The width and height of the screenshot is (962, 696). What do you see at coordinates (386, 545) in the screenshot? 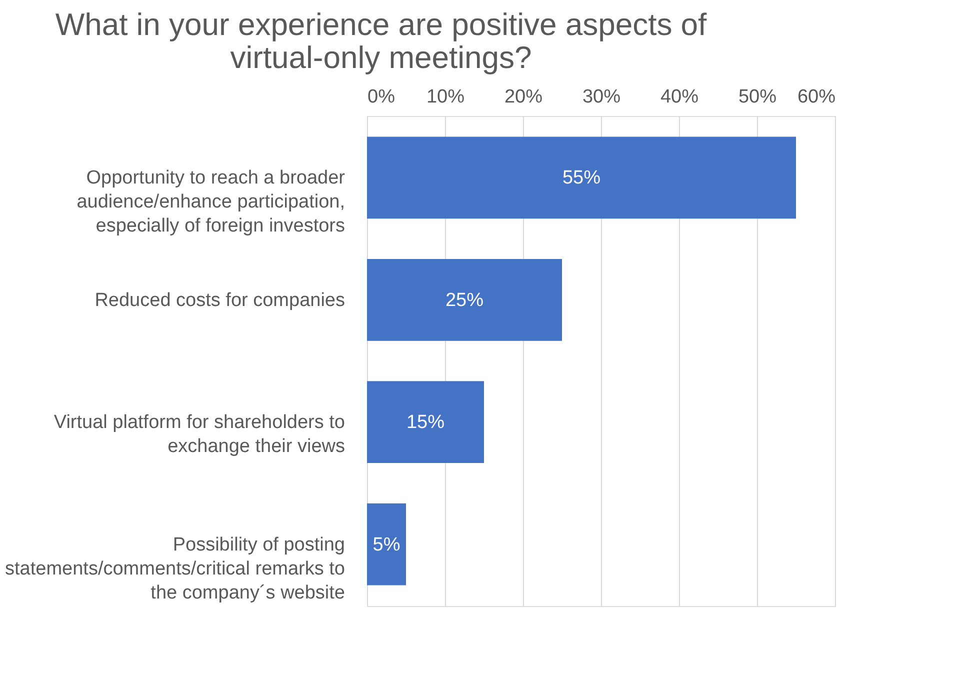
I see `data-label: 5%` at bounding box center [386, 545].